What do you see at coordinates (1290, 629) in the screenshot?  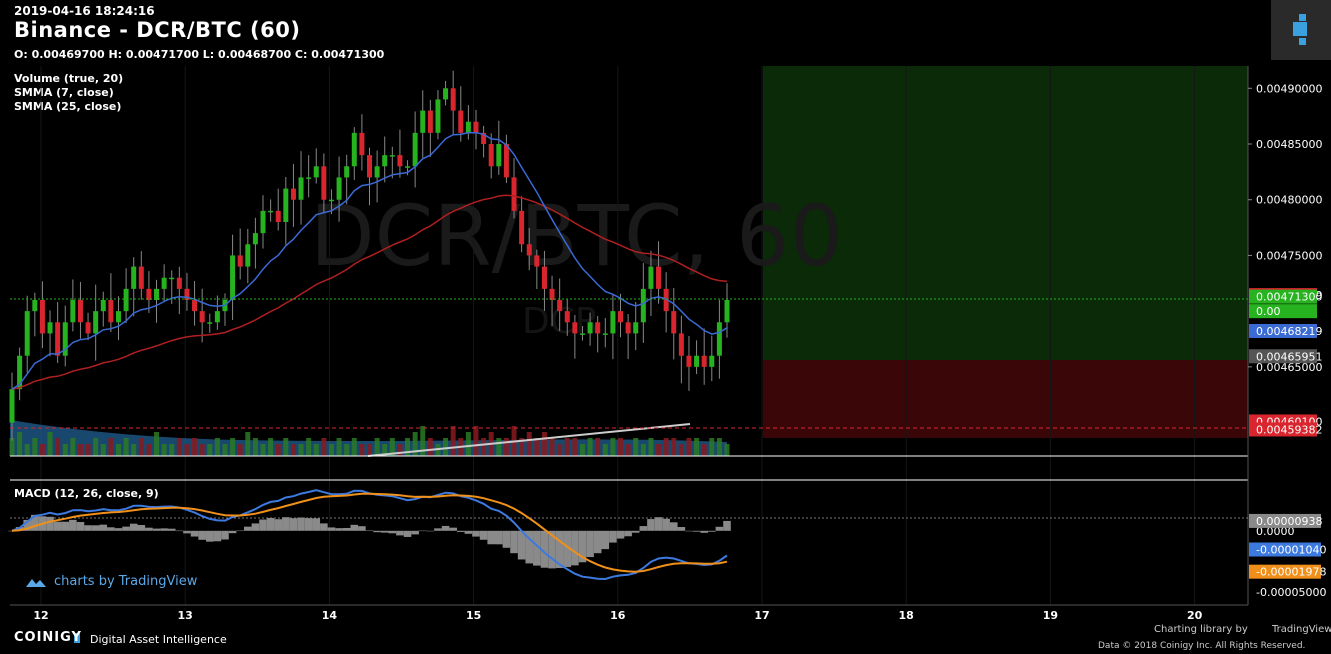 I see `tradingview-credit: TradingView` at bounding box center [1290, 629].